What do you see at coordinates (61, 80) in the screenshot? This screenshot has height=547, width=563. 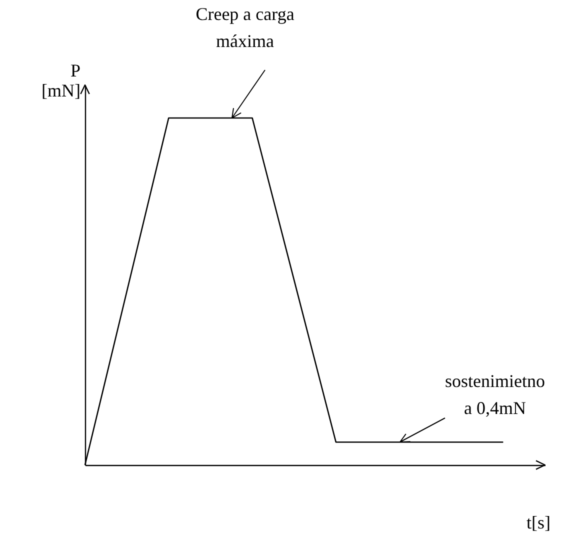 I see `y-axis-title: P [mN]` at bounding box center [61, 80].